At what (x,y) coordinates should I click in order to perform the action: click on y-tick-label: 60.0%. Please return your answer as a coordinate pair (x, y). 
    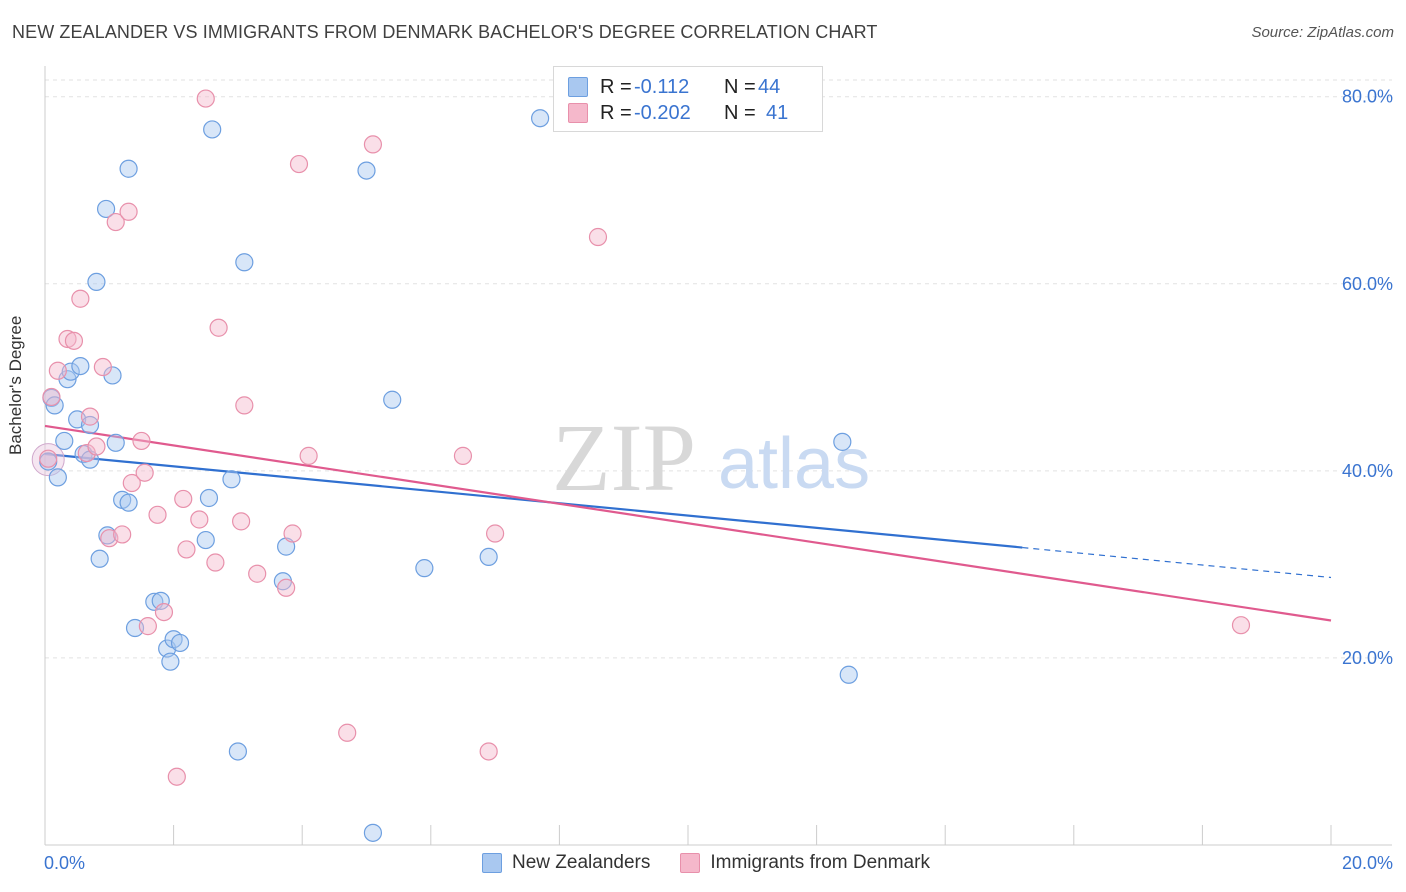
    Looking at the image, I should click on (1367, 284).